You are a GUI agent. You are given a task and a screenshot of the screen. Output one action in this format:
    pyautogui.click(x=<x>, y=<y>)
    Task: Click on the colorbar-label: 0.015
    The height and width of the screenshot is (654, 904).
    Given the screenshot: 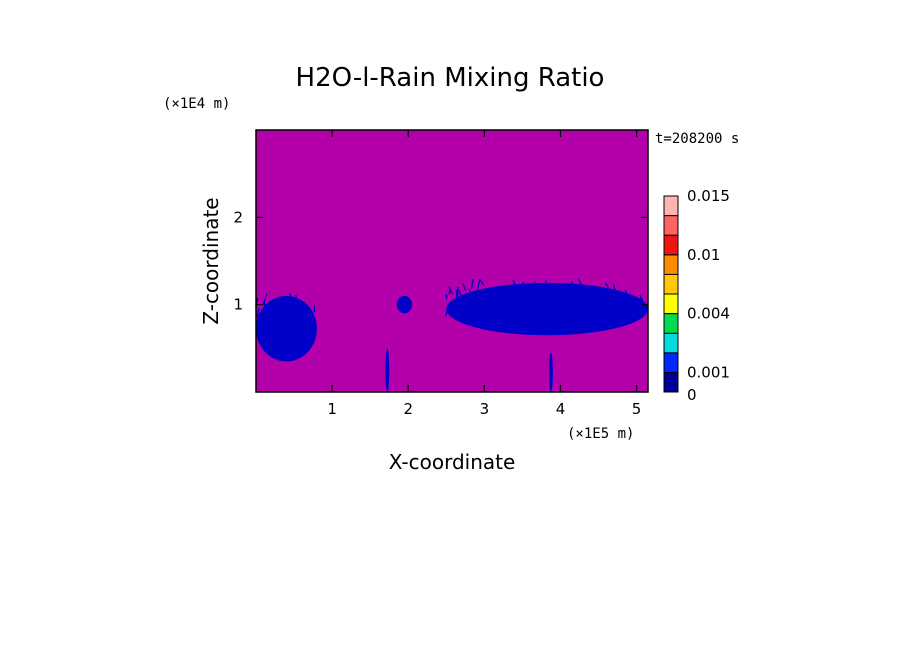 What is the action you would take?
    pyautogui.click(x=708, y=196)
    